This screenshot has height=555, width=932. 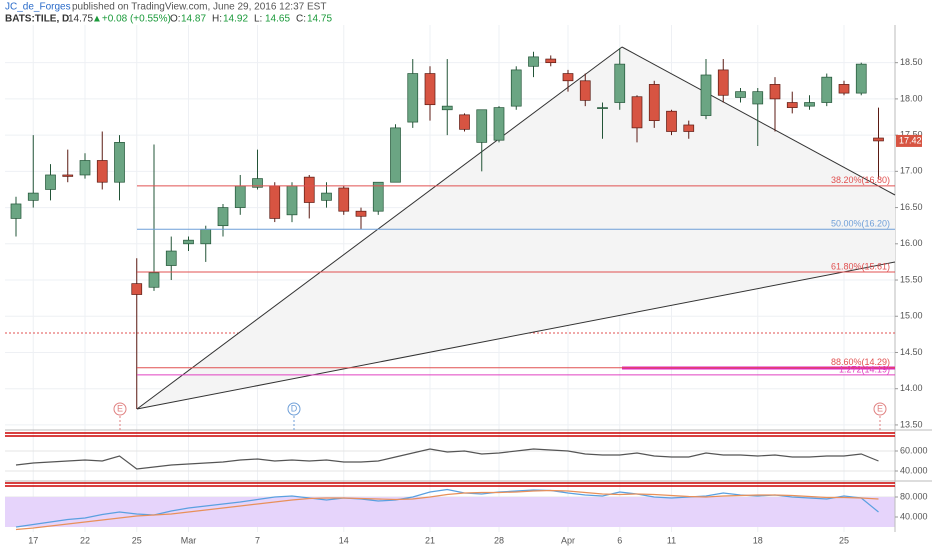 What do you see at coordinates (671, 540) in the screenshot?
I see `x-tick-label: 11` at bounding box center [671, 540].